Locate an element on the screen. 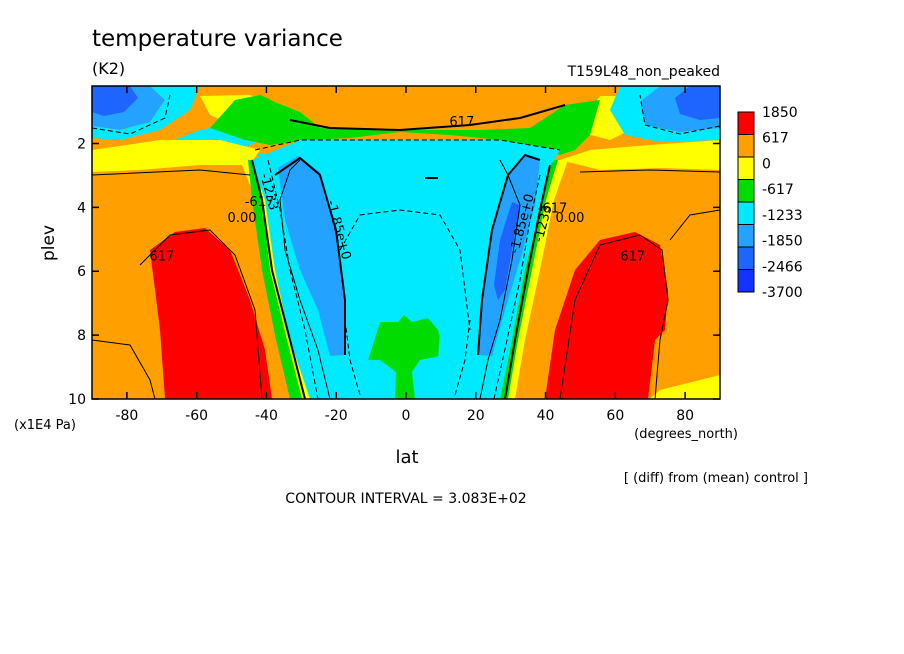 This screenshot has width=904, height=654. x-tick-label: -60 is located at coordinates (196, 416).